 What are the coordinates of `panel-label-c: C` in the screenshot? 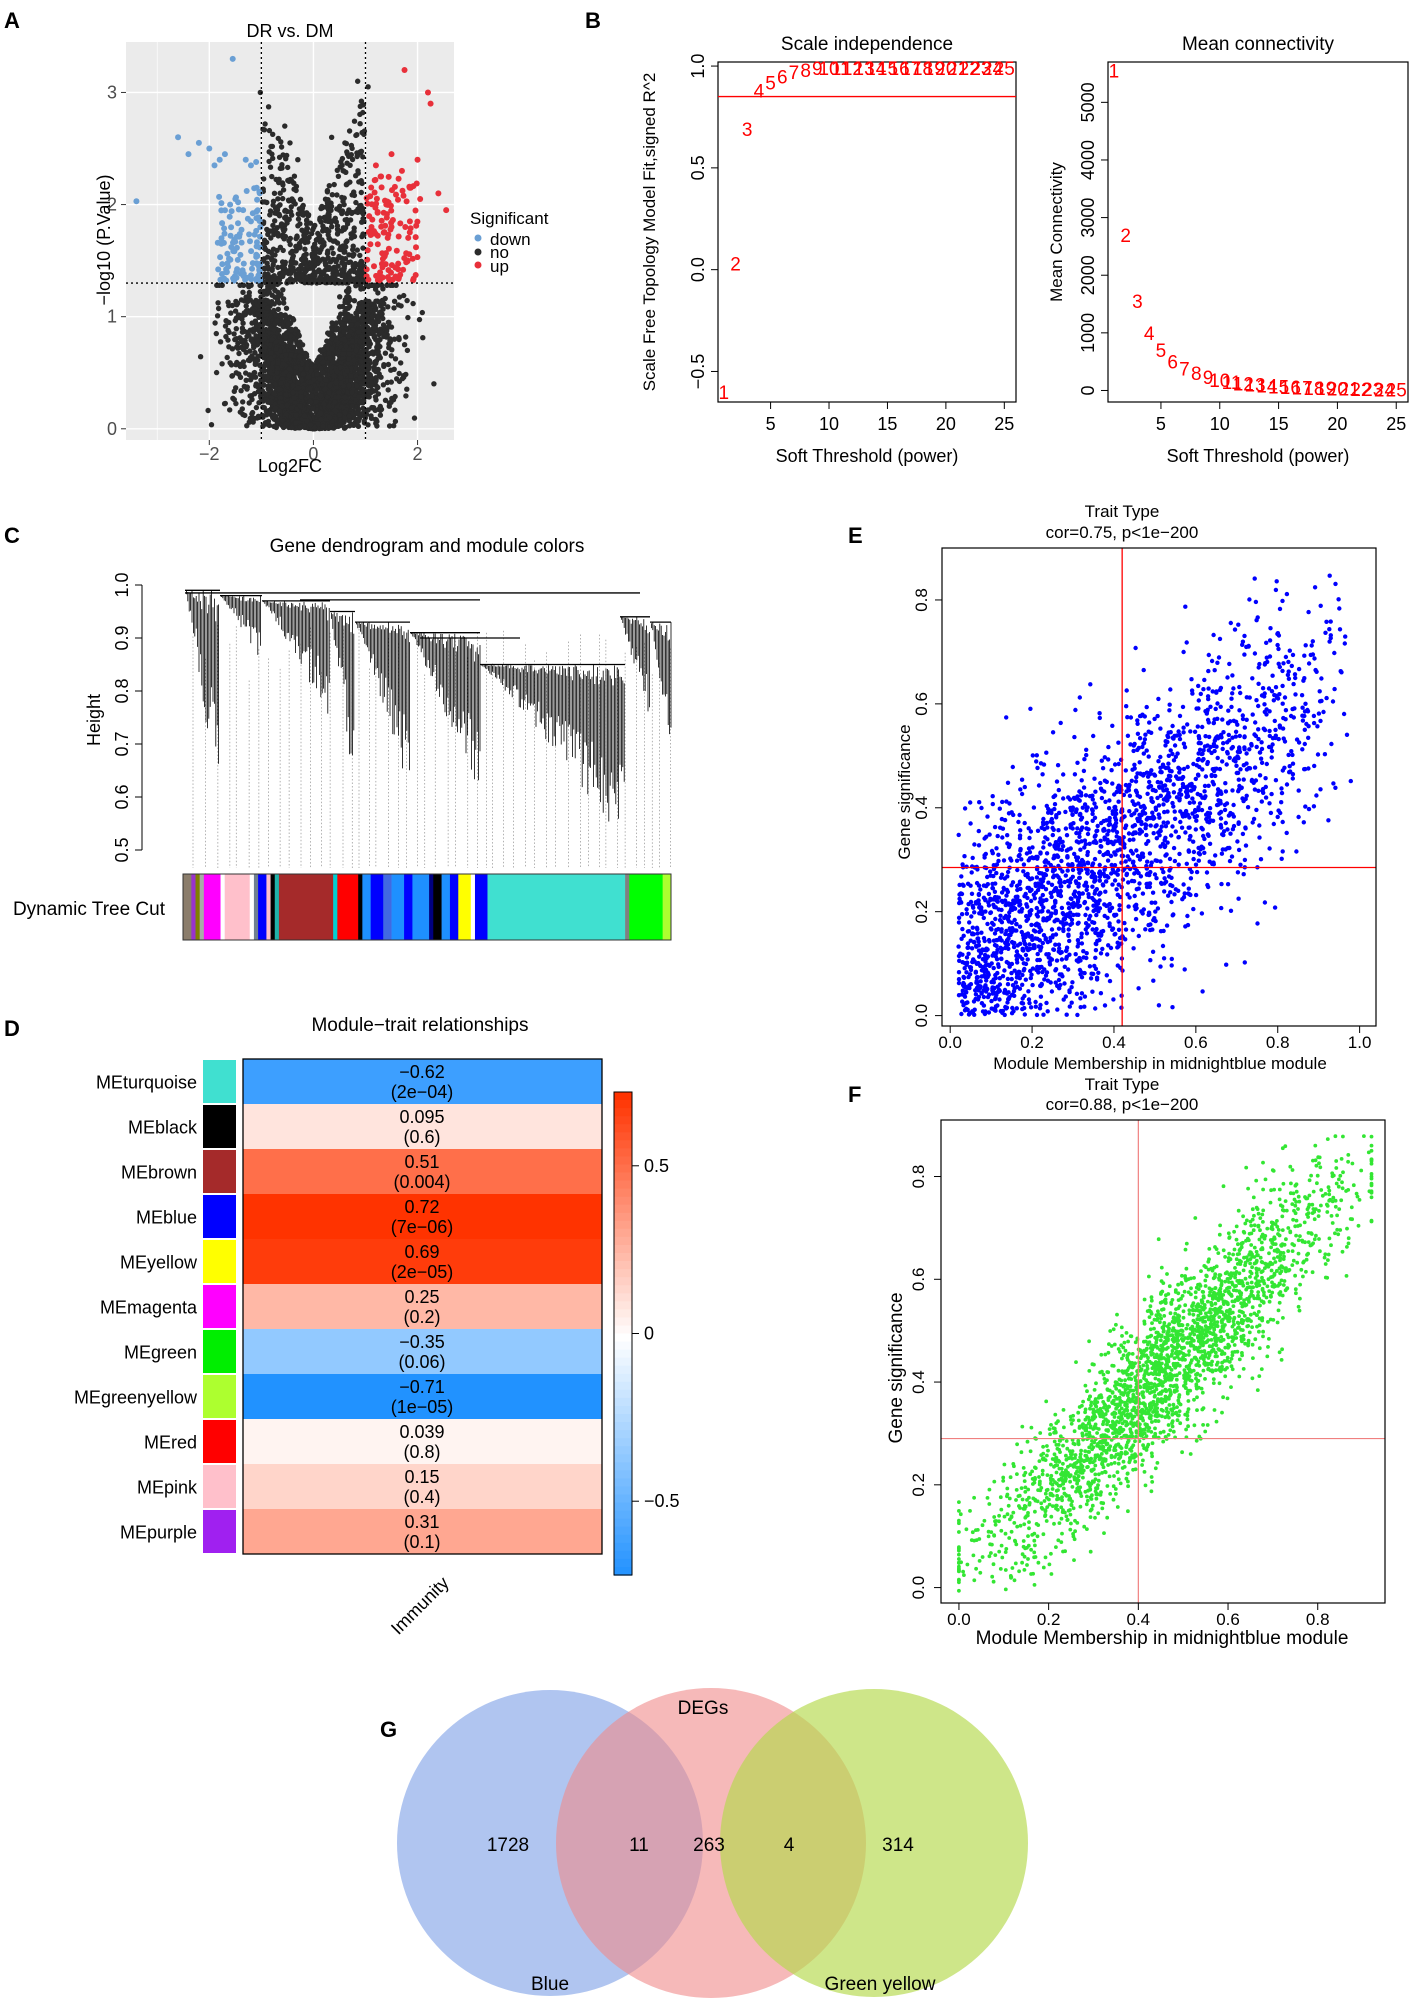 It's located at (12, 535).